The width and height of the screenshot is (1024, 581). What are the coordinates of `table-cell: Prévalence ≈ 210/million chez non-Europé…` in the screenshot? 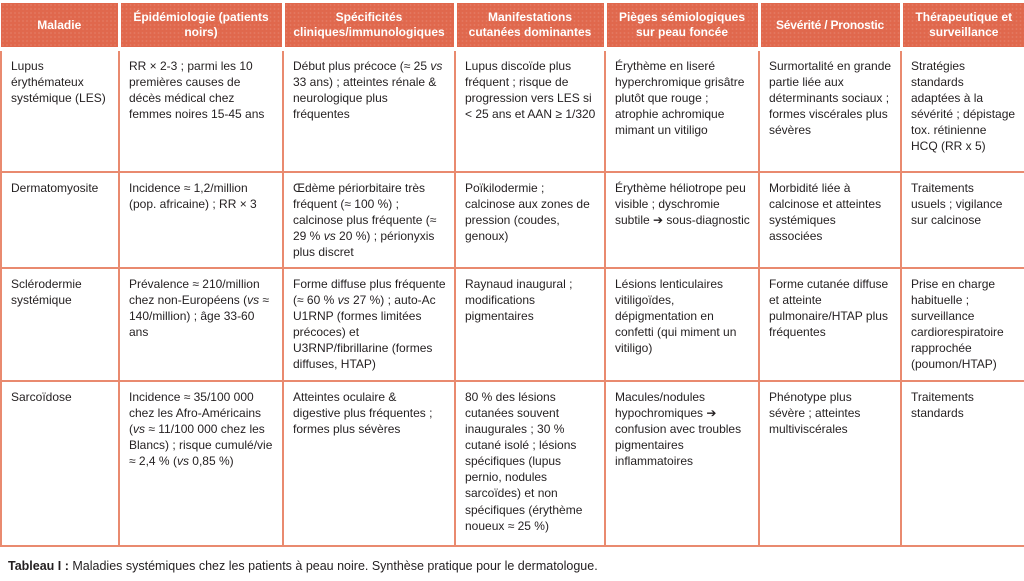 It's located at (201, 324).